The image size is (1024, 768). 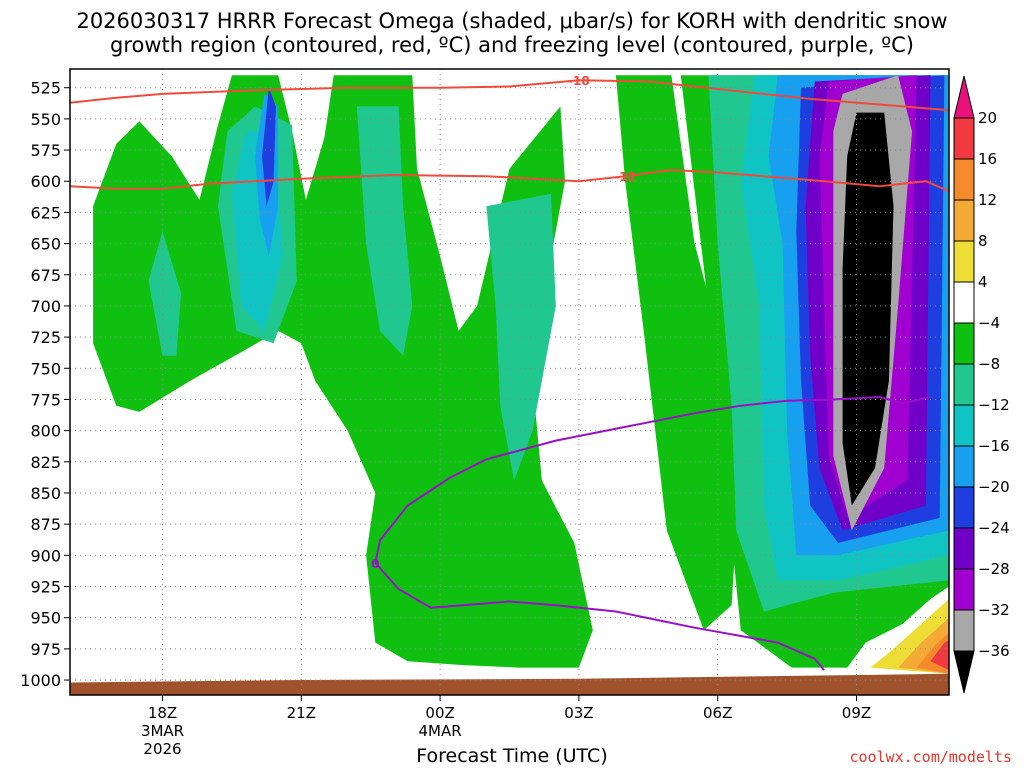 What do you see at coordinates (987, 159) in the screenshot?
I see `colorbar-label: 16` at bounding box center [987, 159].